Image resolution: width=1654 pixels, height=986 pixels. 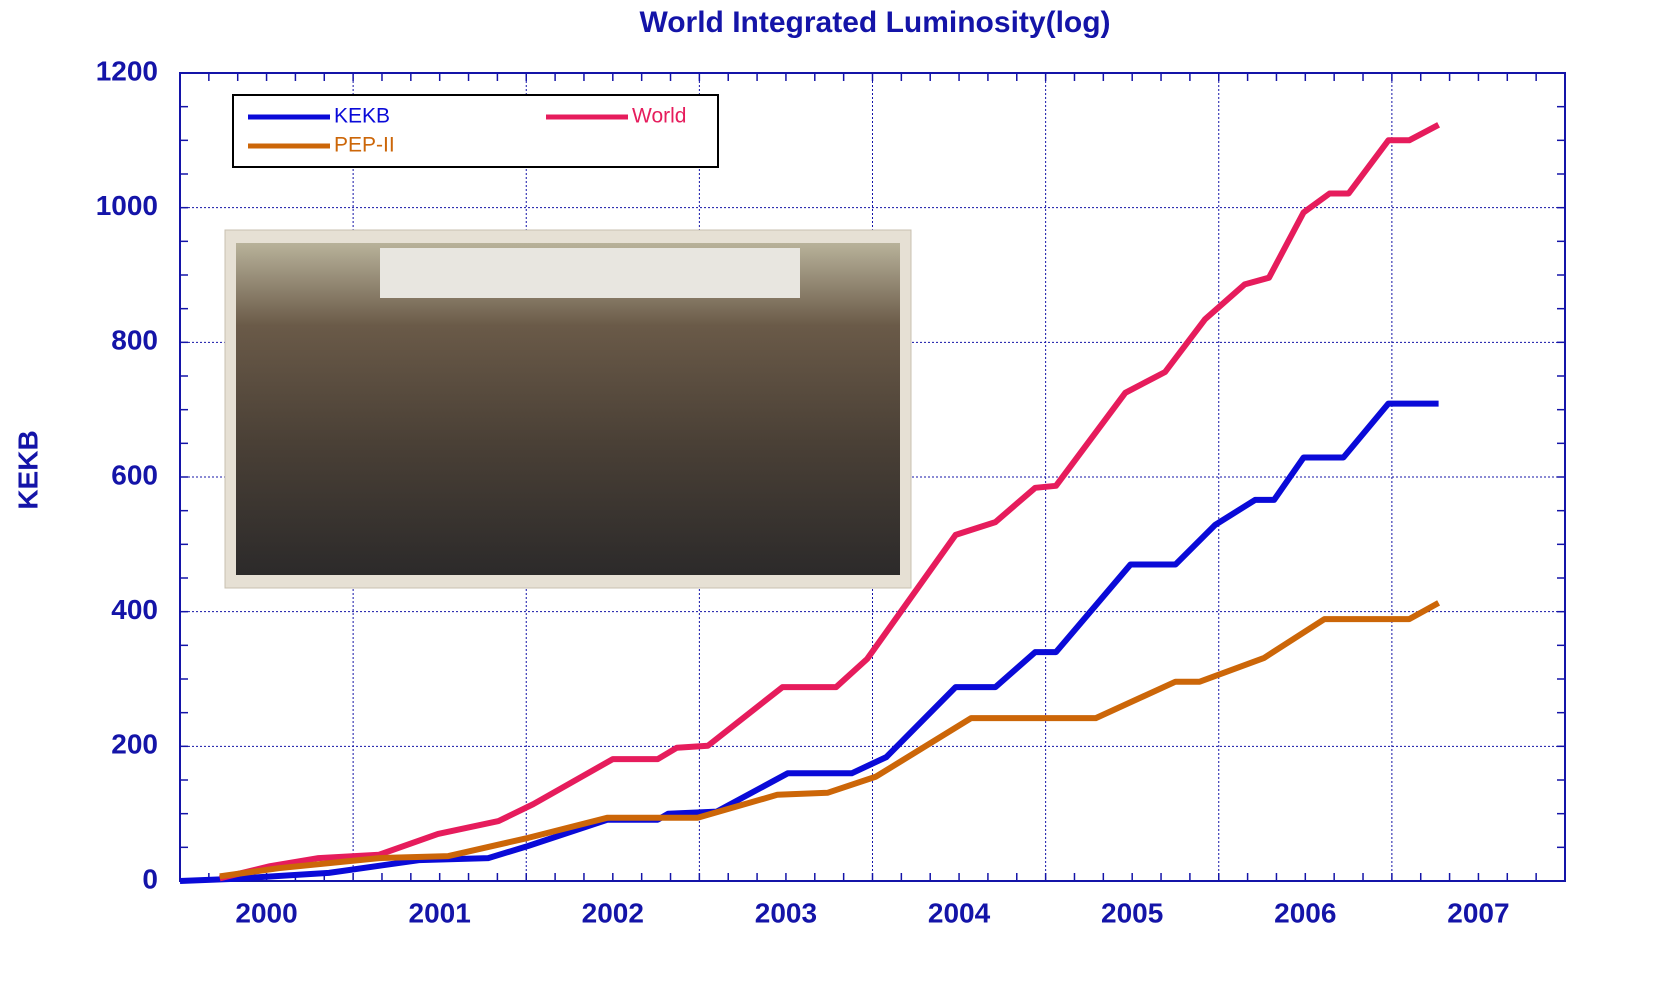 What do you see at coordinates (874, 22) in the screenshot?
I see `chart-title: World Integrated Luminosity(log)` at bounding box center [874, 22].